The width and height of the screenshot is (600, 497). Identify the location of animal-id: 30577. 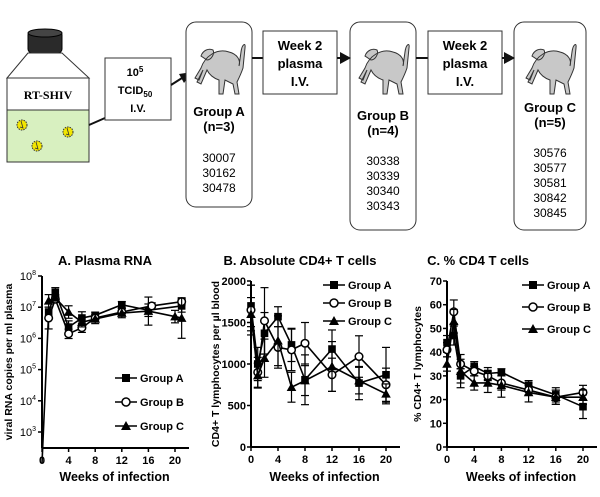
(550, 168).